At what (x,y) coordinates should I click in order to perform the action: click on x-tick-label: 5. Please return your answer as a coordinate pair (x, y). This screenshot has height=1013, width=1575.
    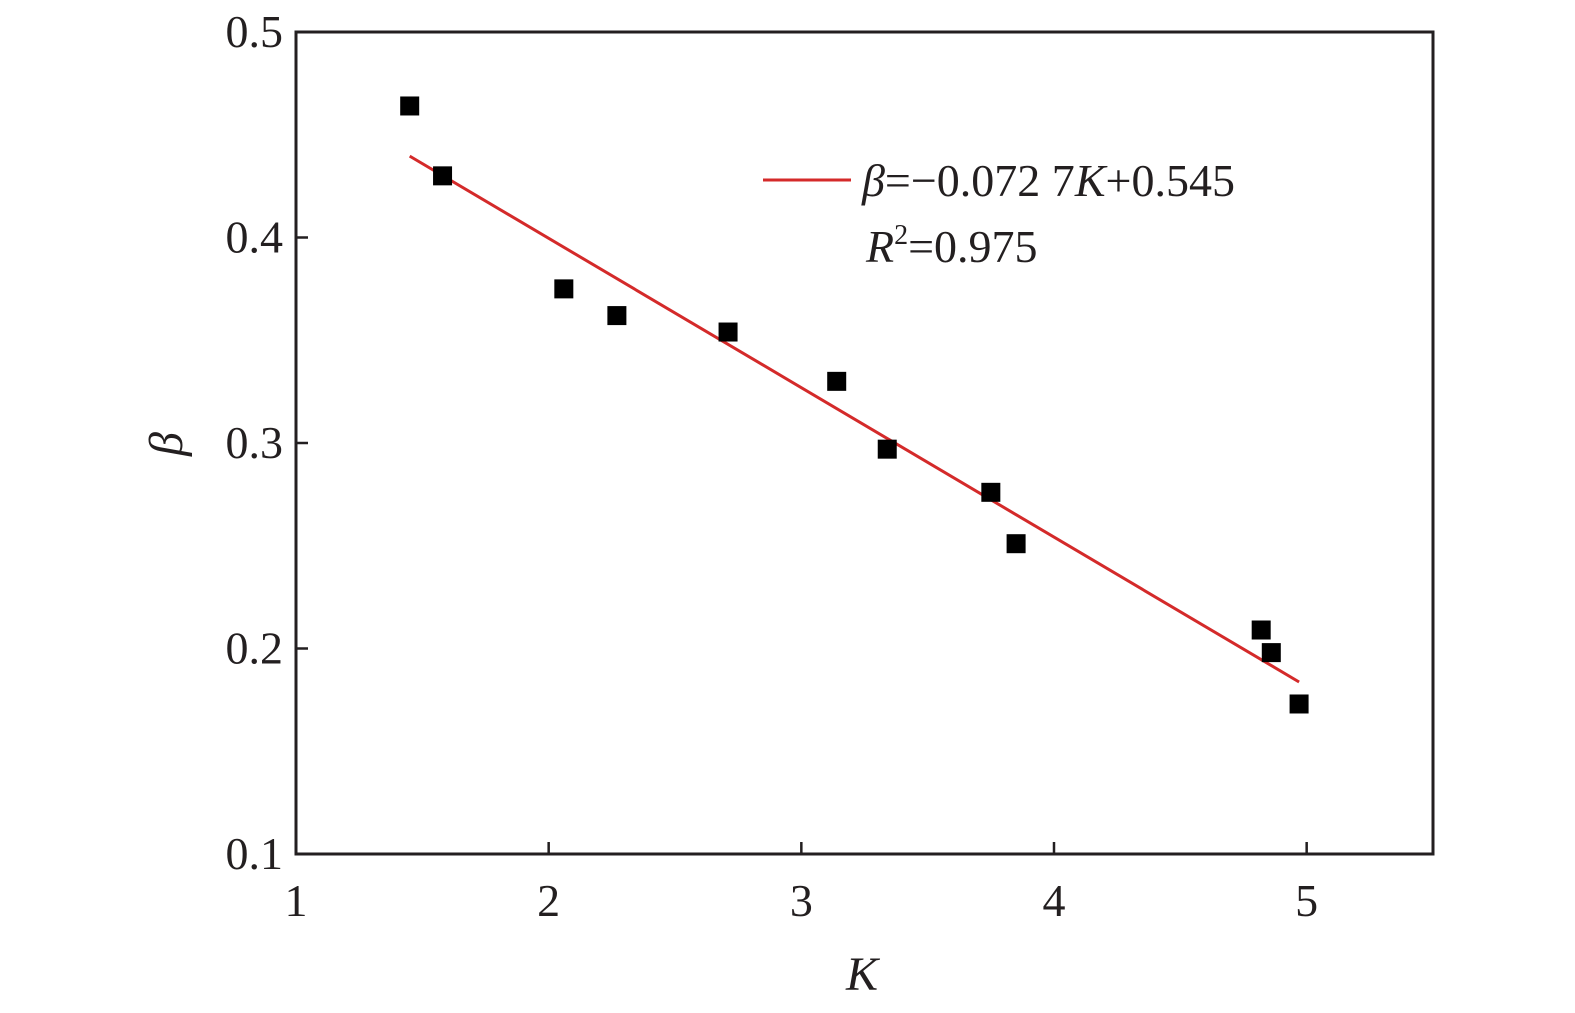
    Looking at the image, I should click on (1306, 900).